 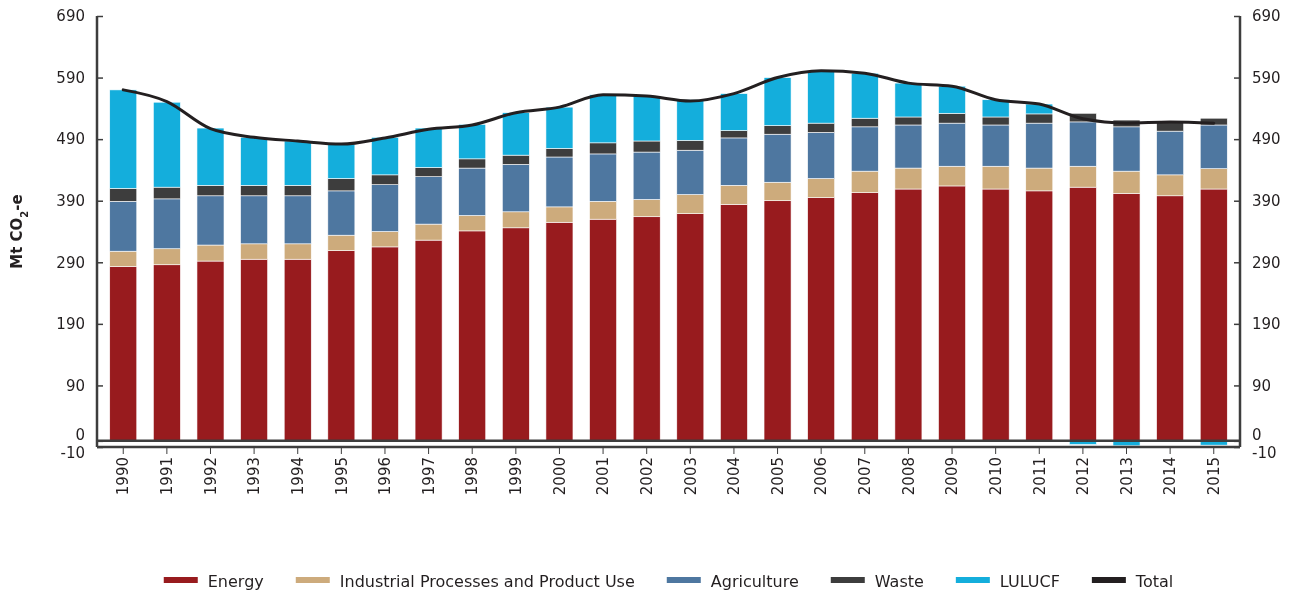 I want to click on x-tick-label: 2013, so click(x=1126, y=476).